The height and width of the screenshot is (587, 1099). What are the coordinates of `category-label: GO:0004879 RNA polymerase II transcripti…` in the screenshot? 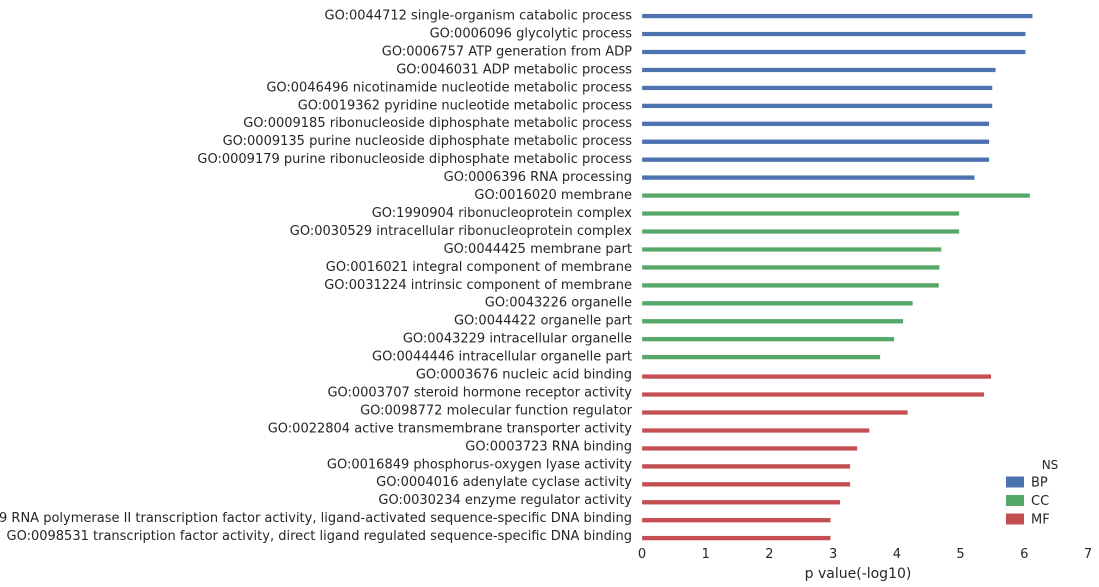 It's located at (316, 518).